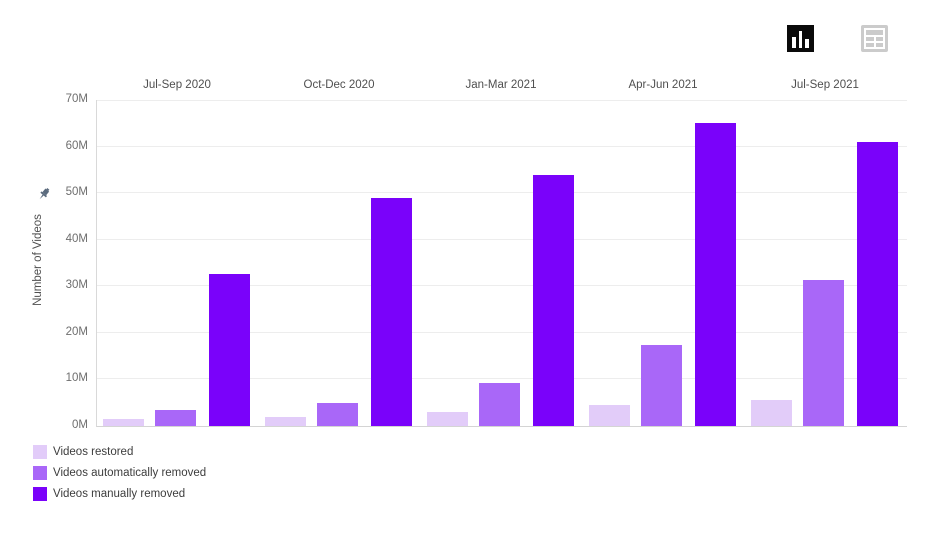  I want to click on gridline-10M, so click(502, 379).